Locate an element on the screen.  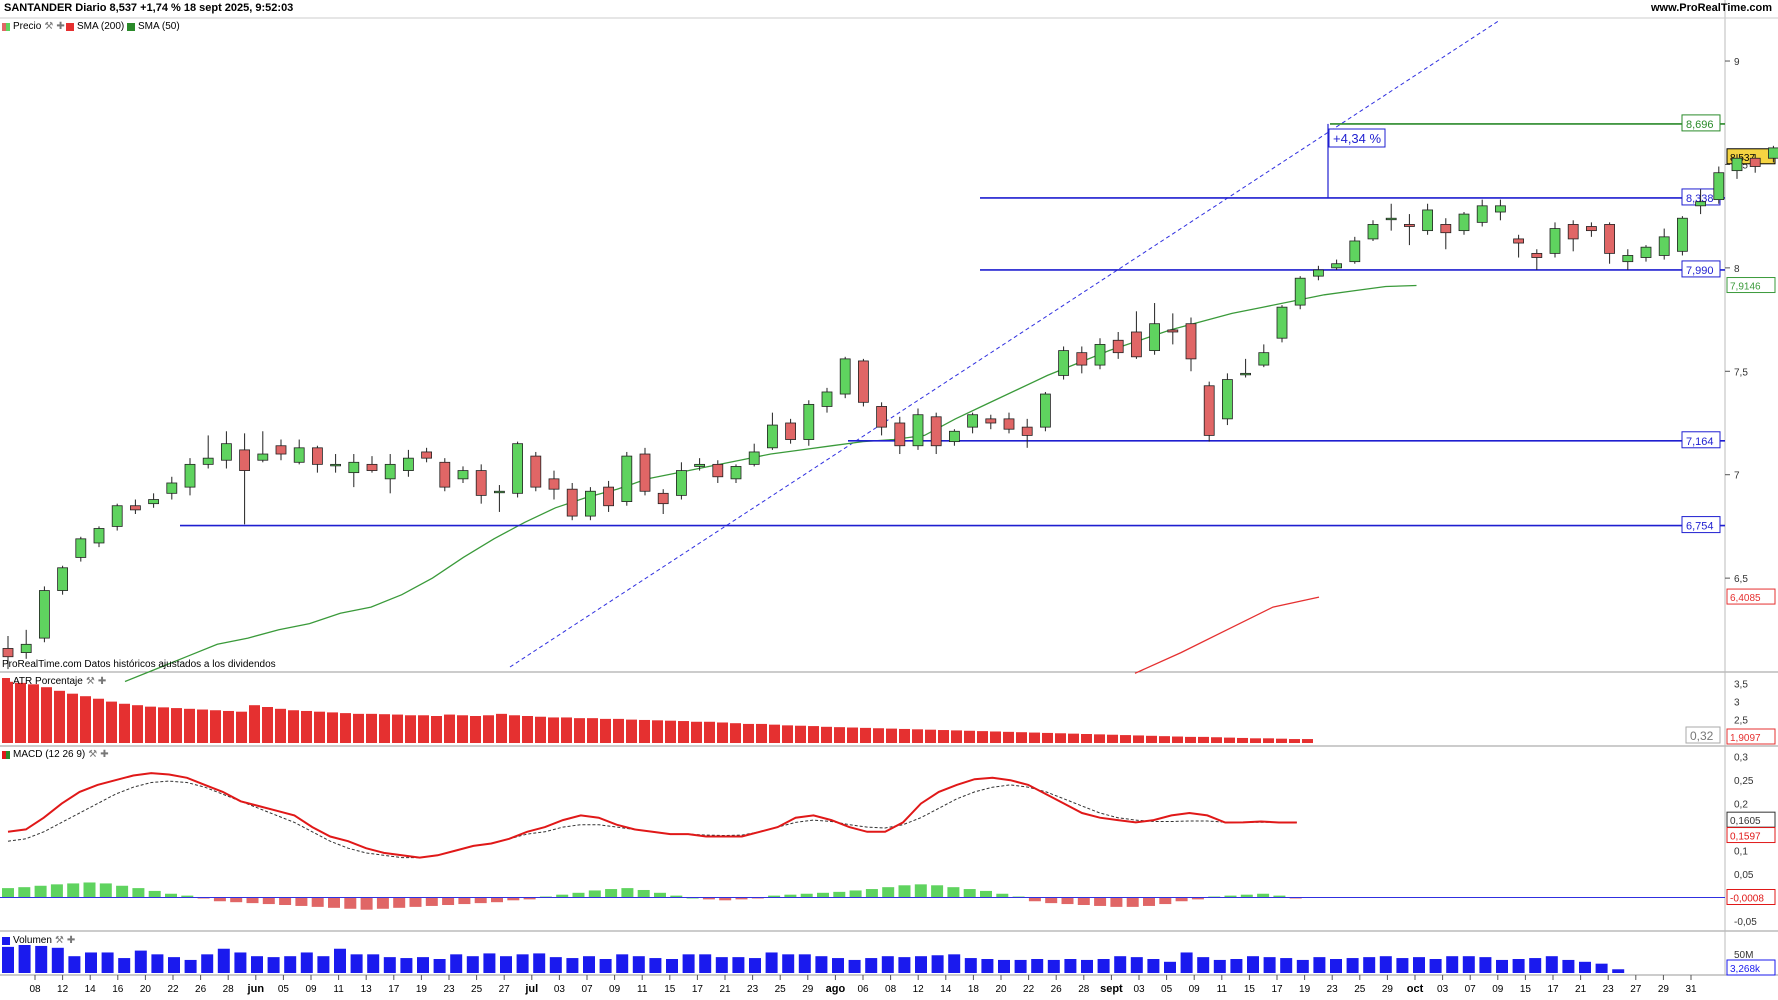
x-tick-label: 25 is located at coordinates (1360, 989).